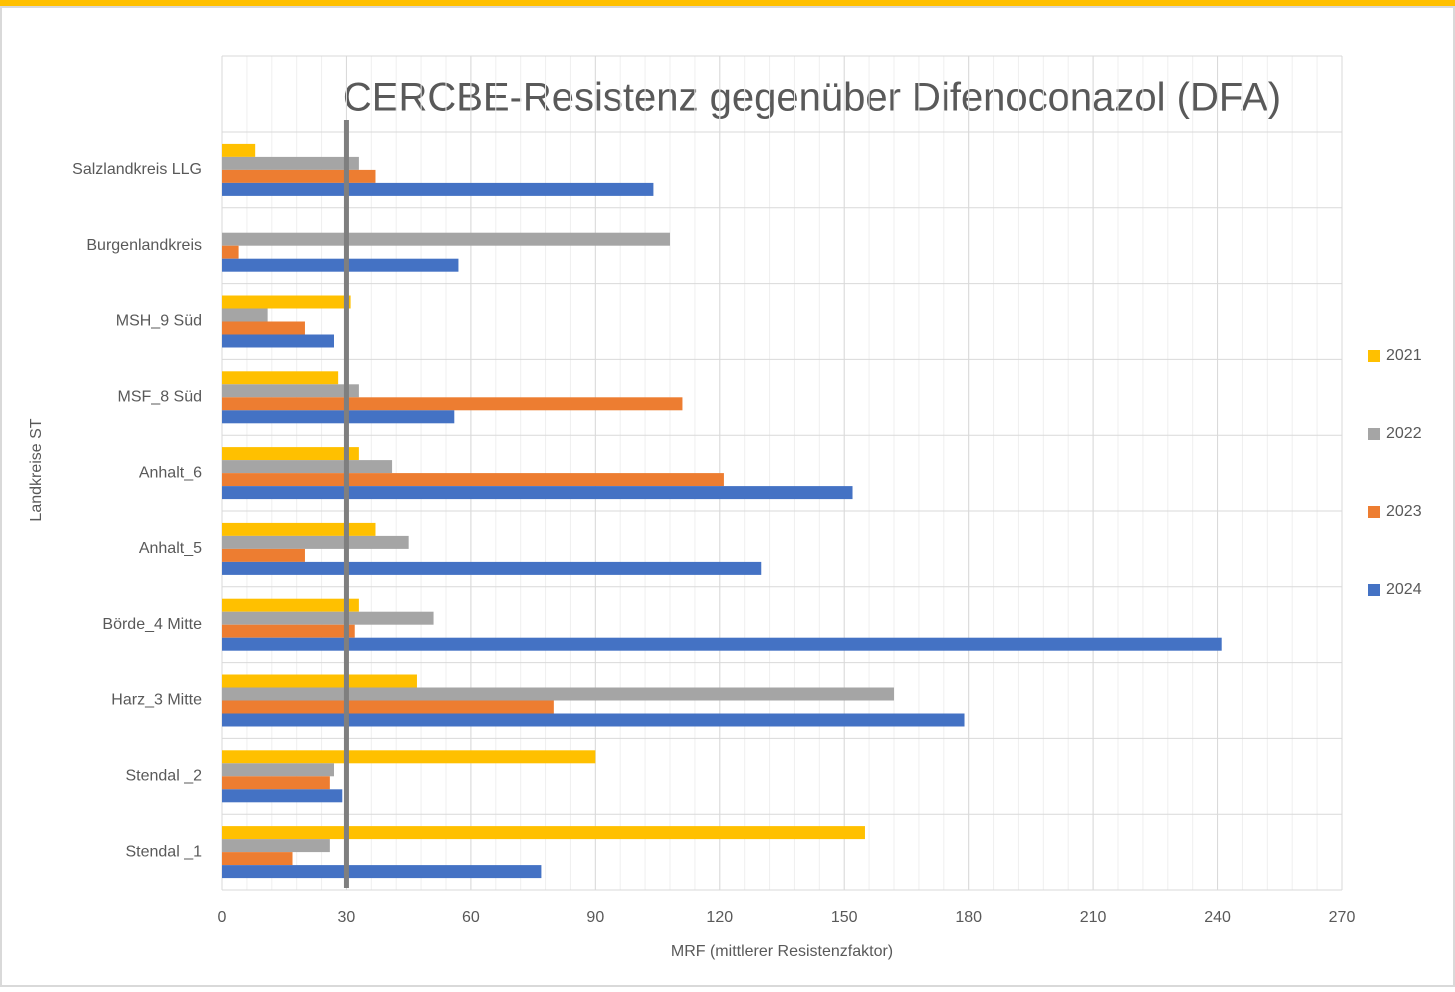 Image resolution: width=1455 pixels, height=992 pixels. Describe the element at coordinates (719, 917) in the screenshot. I see `x-tick-label: 120` at that location.